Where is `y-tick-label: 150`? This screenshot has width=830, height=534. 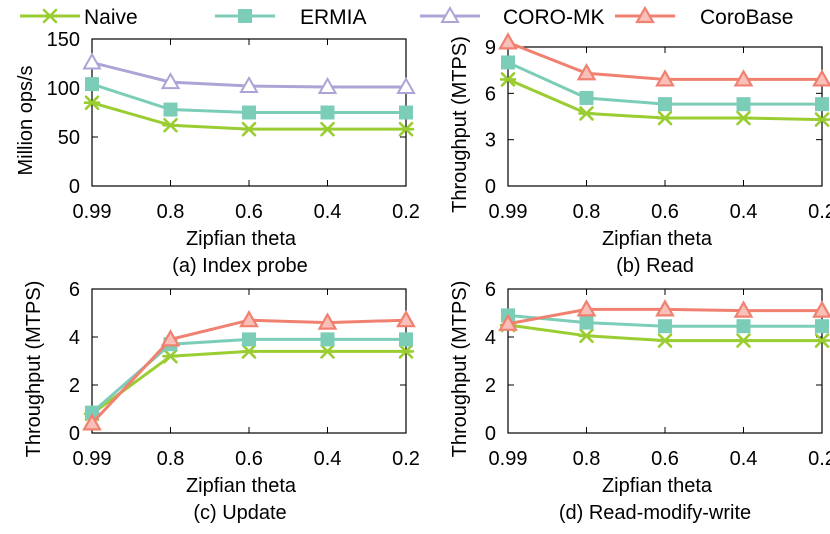
y-tick-label: 150 is located at coordinates (63, 40).